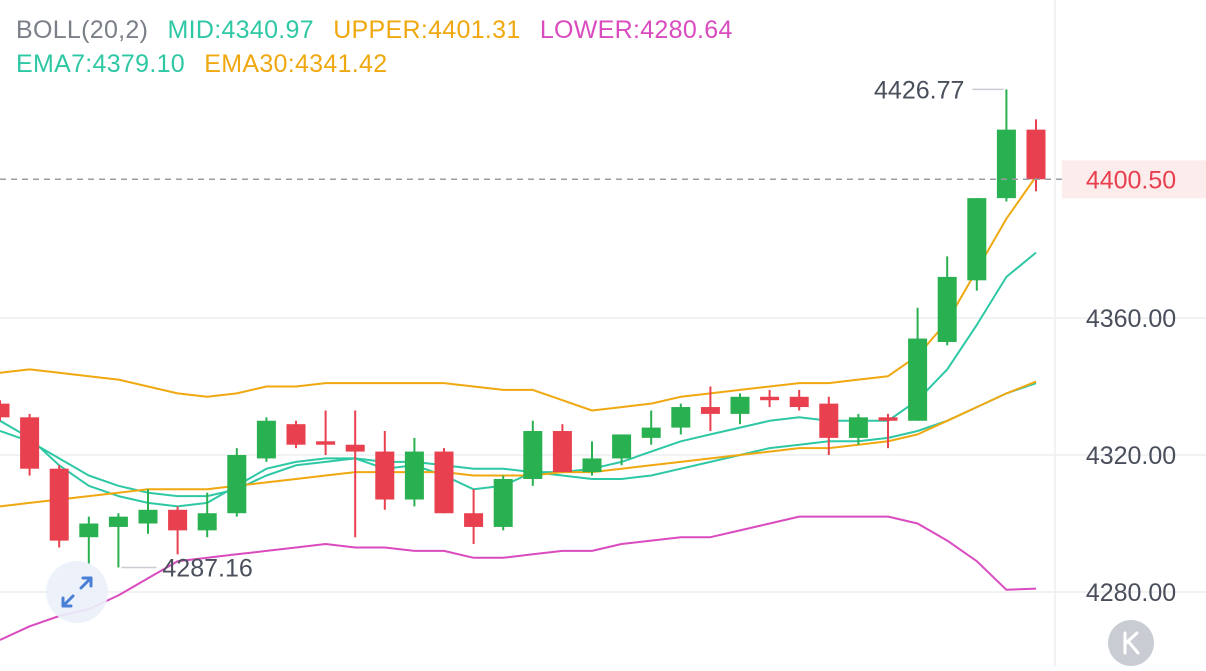 The height and width of the screenshot is (671, 1206). What do you see at coordinates (100, 64) in the screenshot?
I see `legend-ema7: EMA7:4379.10` at bounding box center [100, 64].